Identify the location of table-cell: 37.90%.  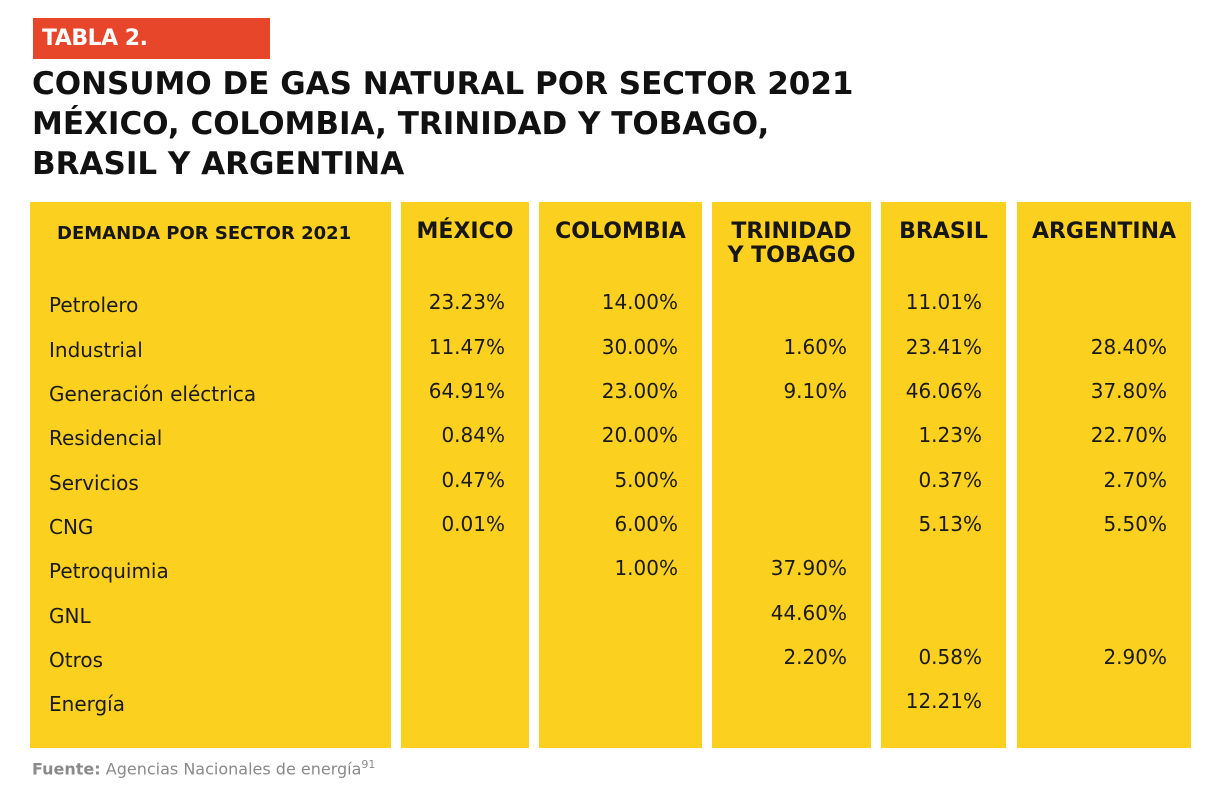
(808, 568).